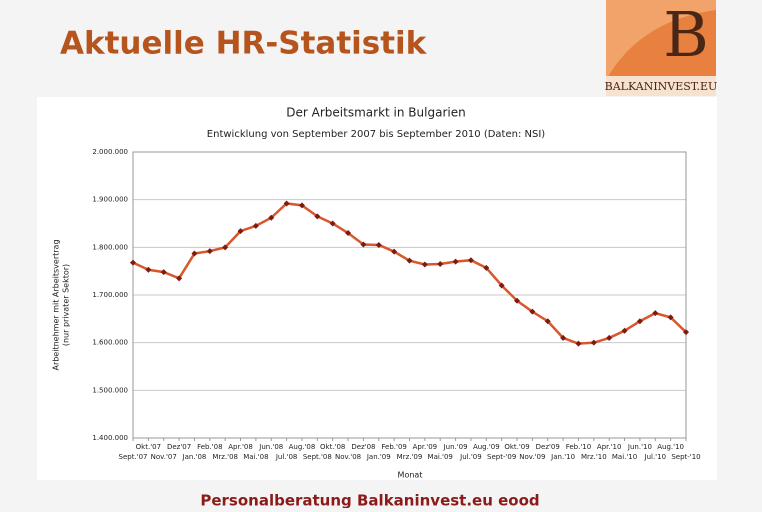  Describe the element at coordinates (255, 457) in the screenshot. I see `x-tick-label: Mai.'08` at that location.